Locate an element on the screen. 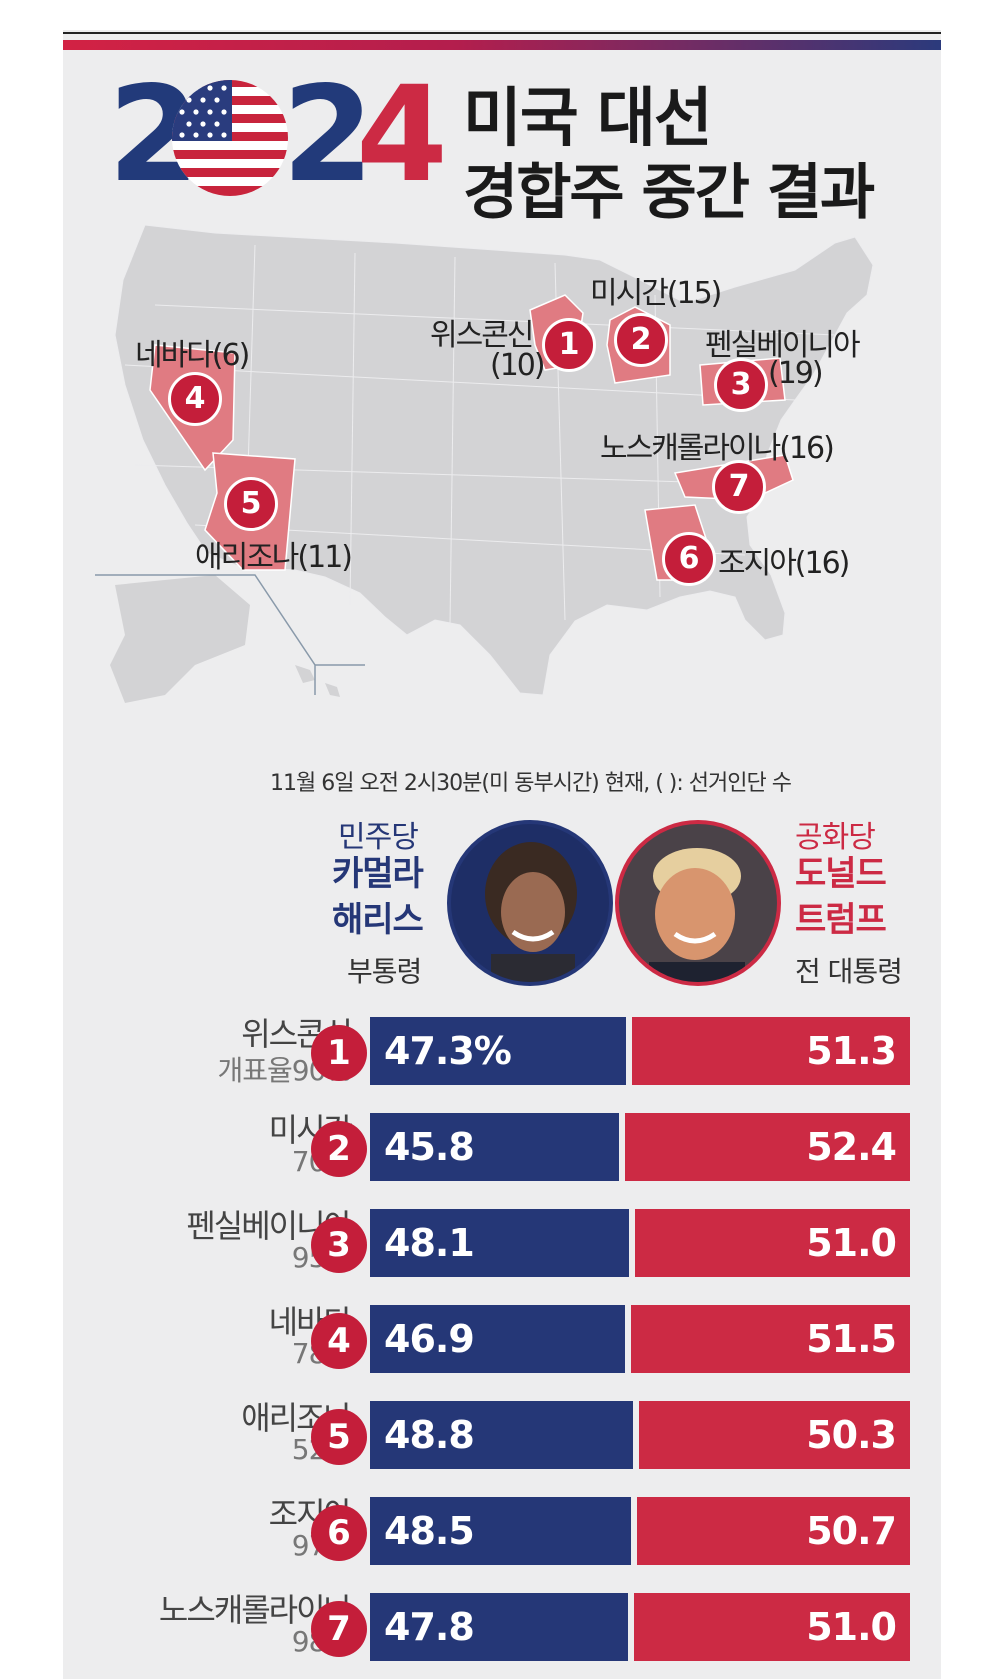  map-badge: 1 is located at coordinates (569, 345).